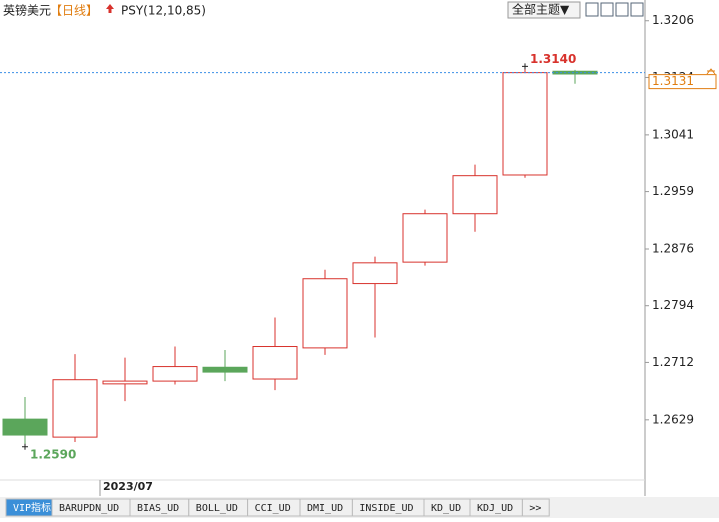 The image size is (719, 522). I want to click on theme-button-box, so click(544, 10).